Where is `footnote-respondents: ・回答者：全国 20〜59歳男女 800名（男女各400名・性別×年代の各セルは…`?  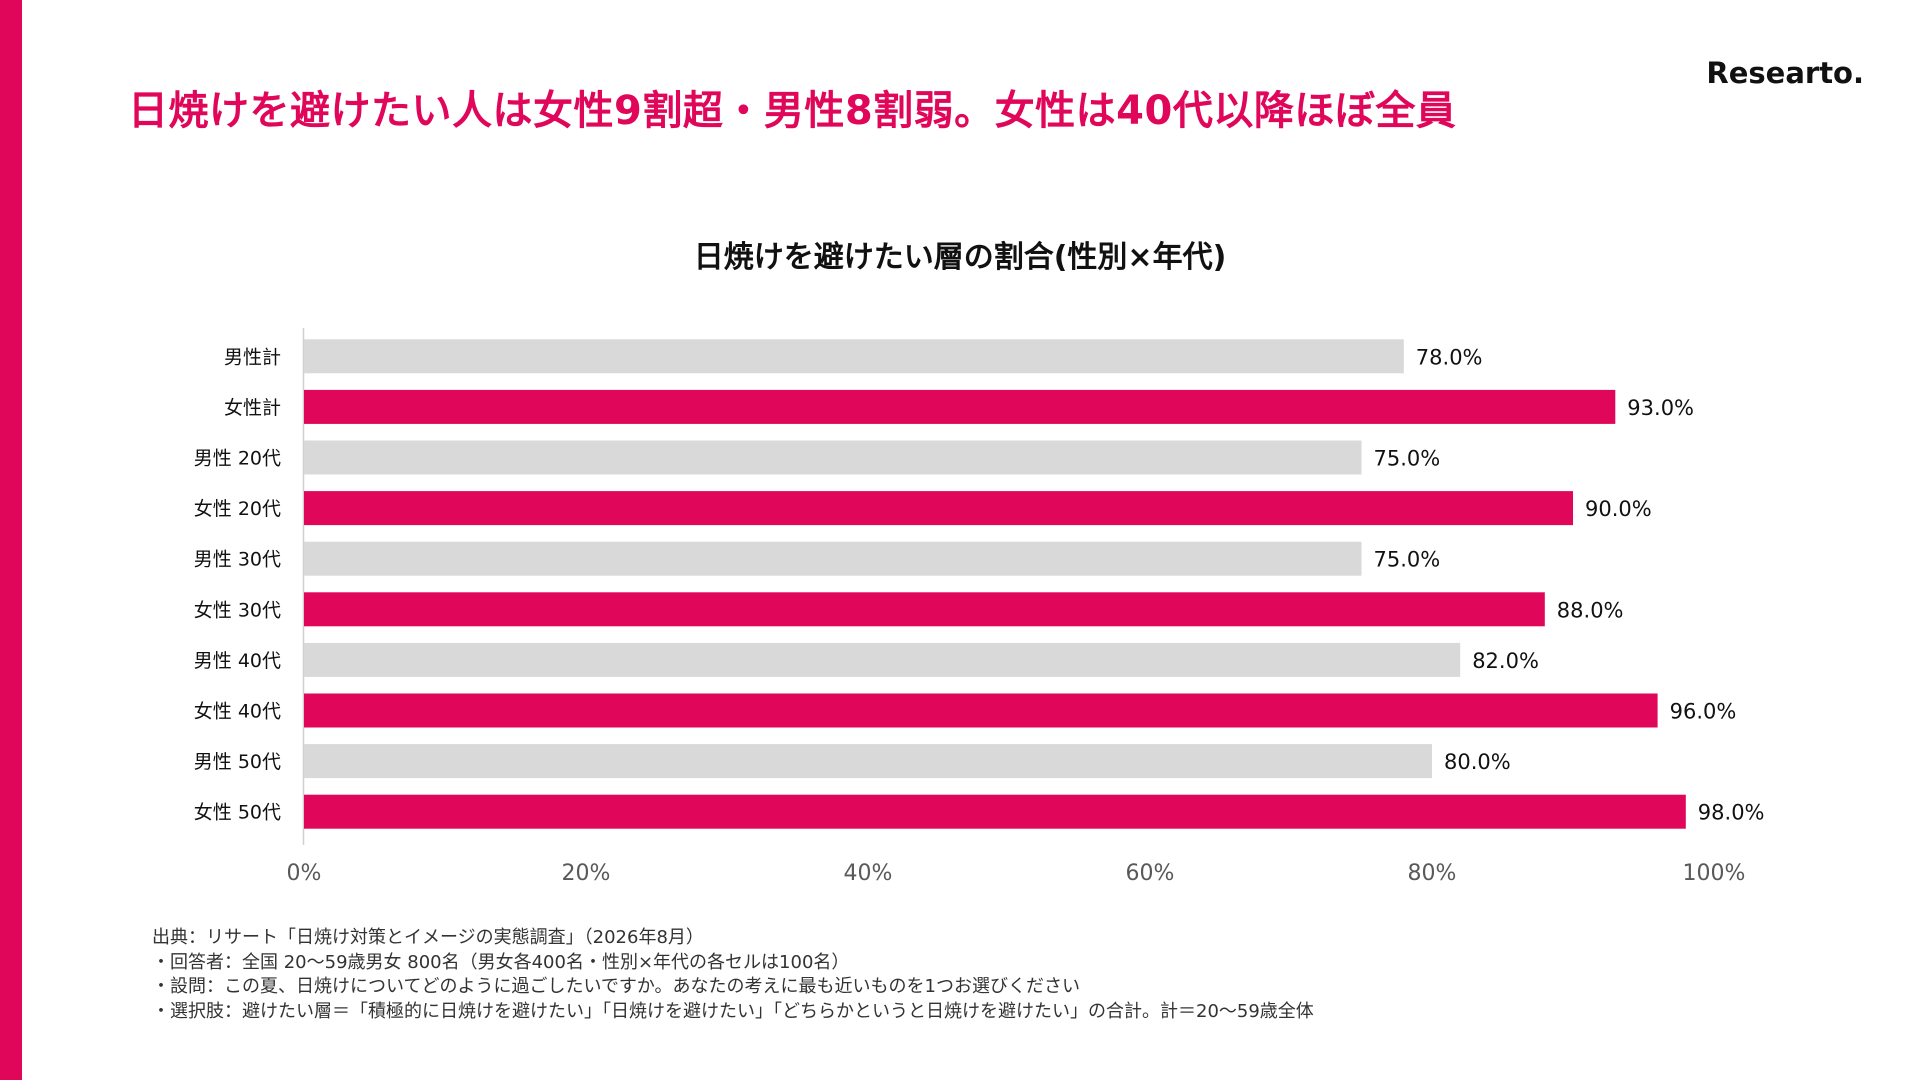
footnote-respondents: ・回答者：全国 20〜59歳男女 800名（男女各400名・性別×年代の各セルは… is located at coordinates (501, 962).